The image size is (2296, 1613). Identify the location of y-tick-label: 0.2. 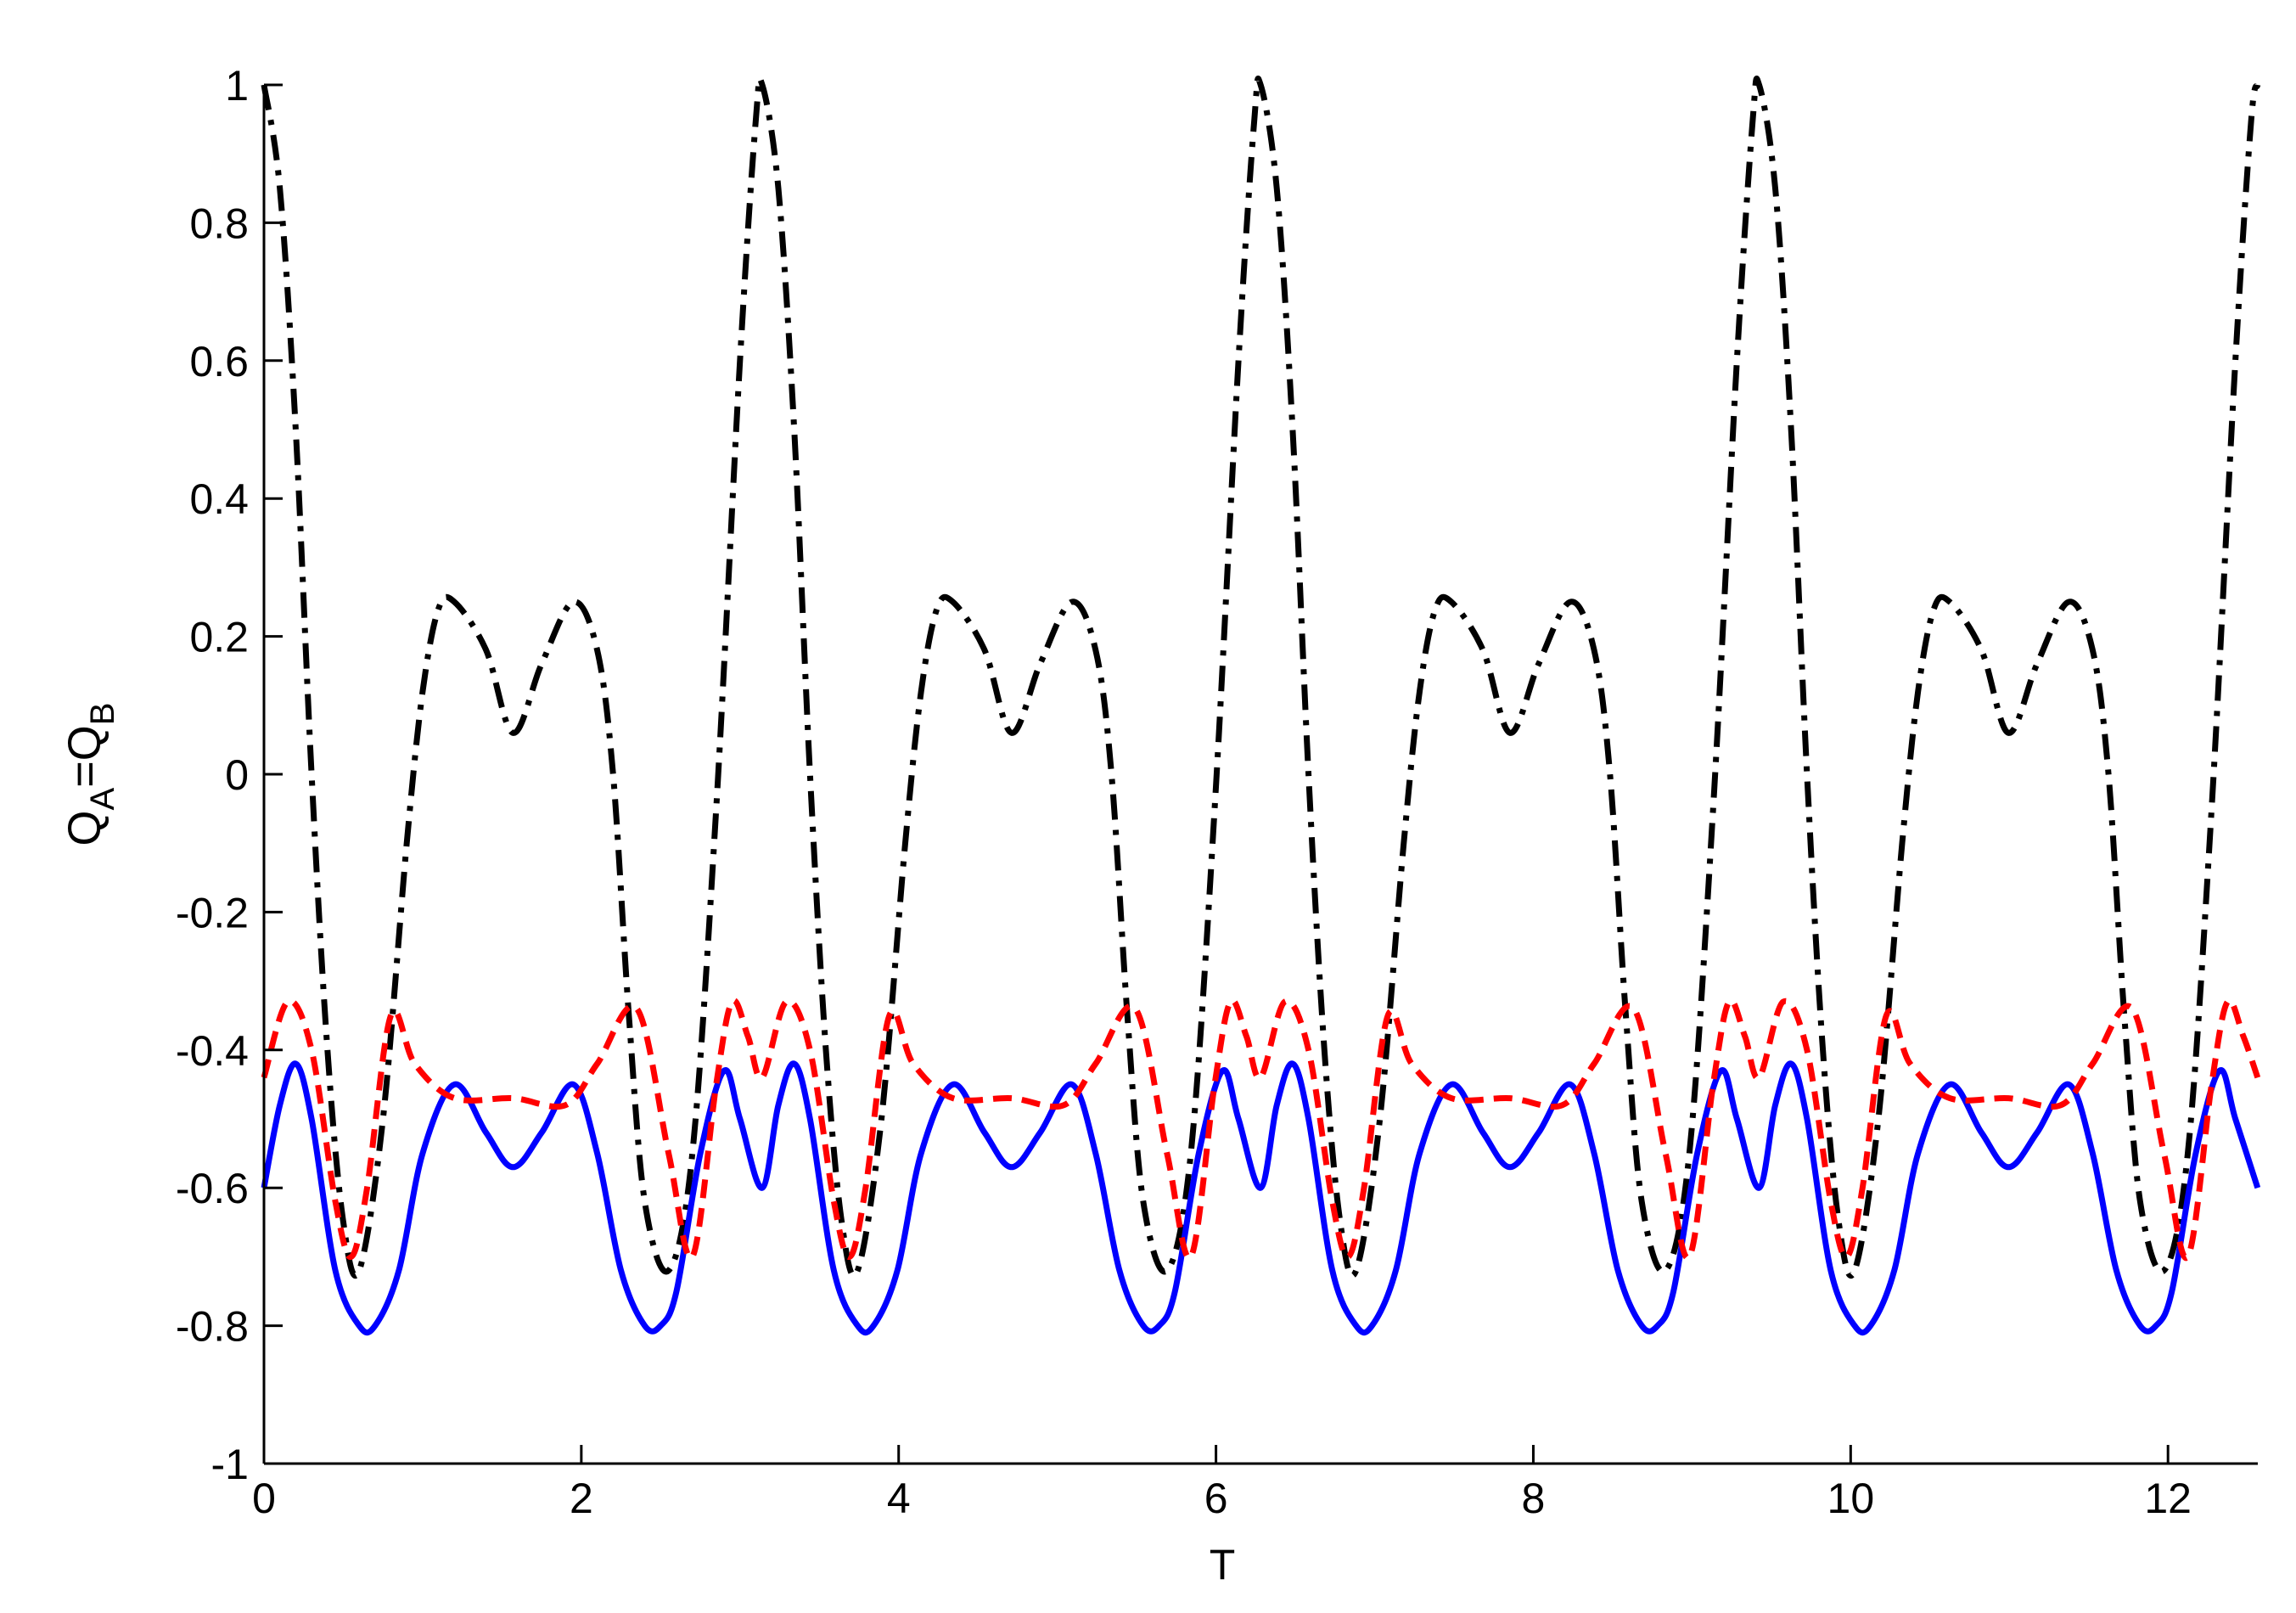
(219, 637).